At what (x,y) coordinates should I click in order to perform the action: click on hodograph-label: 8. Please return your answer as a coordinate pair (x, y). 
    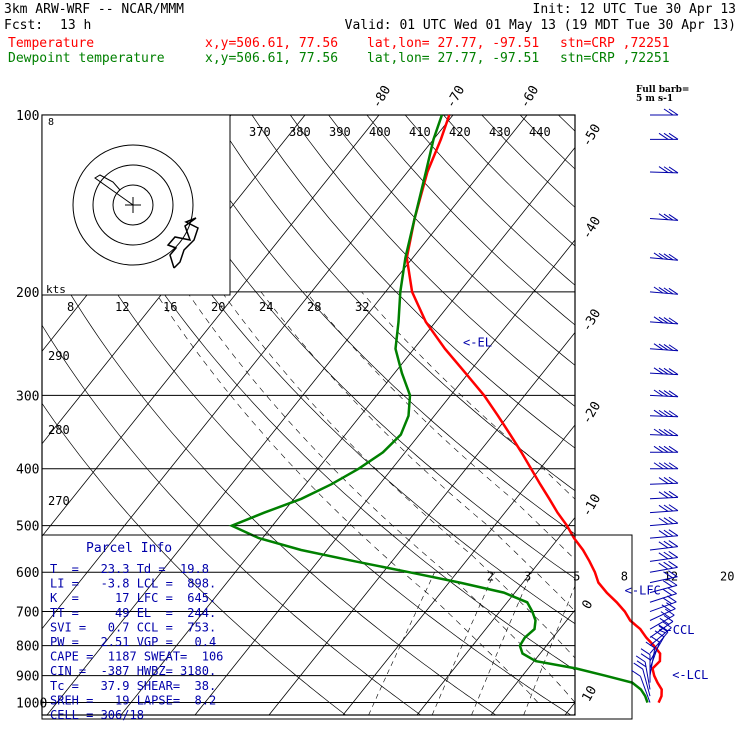
    Looking at the image, I should click on (51, 122).